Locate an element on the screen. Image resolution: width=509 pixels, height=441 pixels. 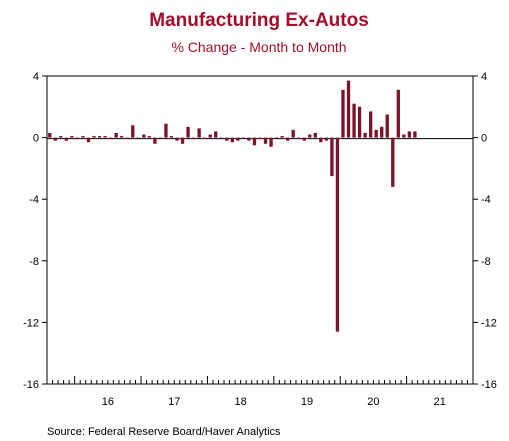
y-tick-label: -16 is located at coordinates (31, 385).